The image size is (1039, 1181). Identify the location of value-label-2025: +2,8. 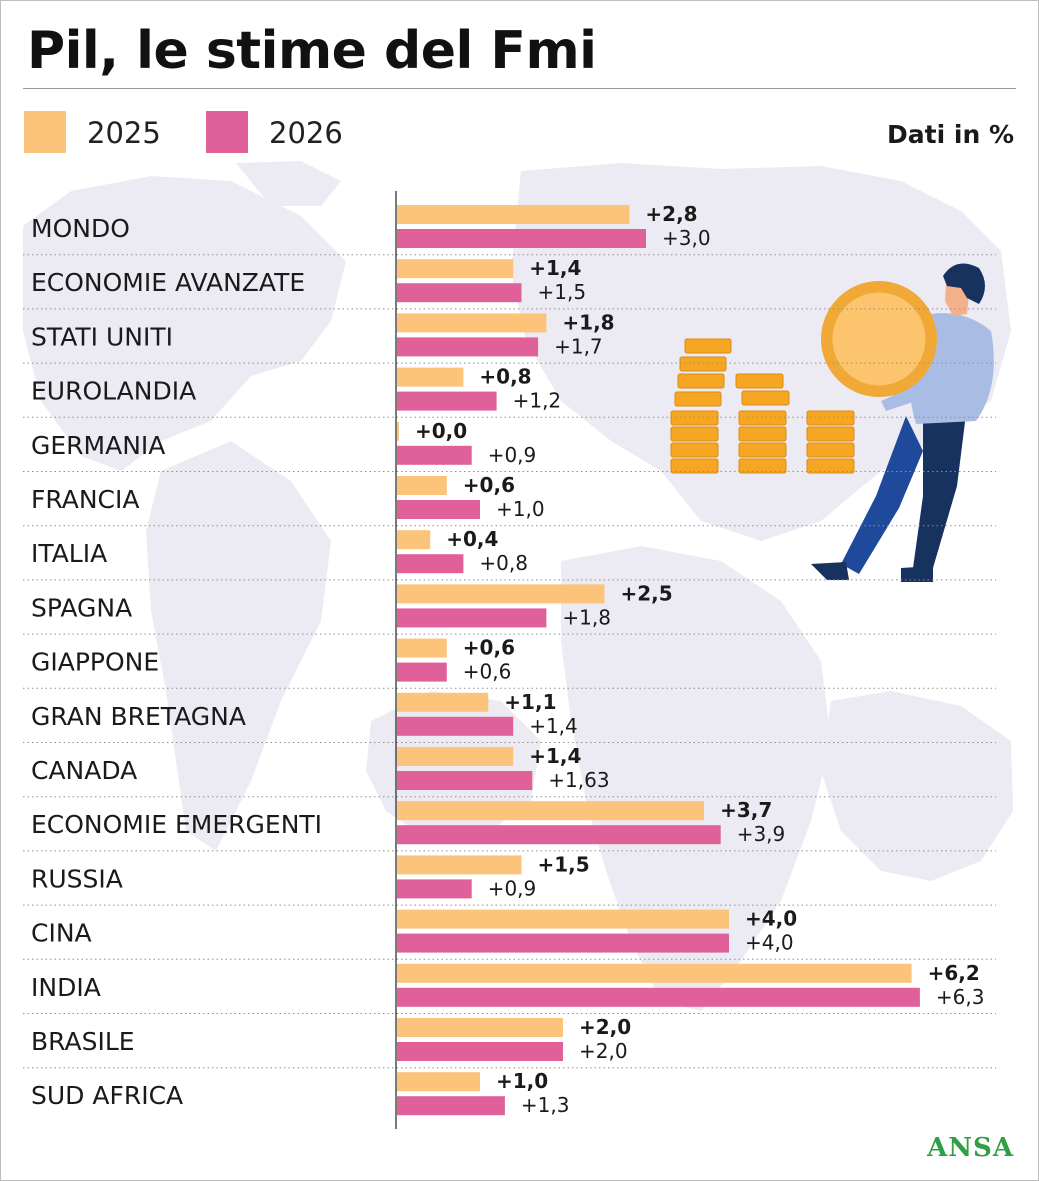
(671, 214).